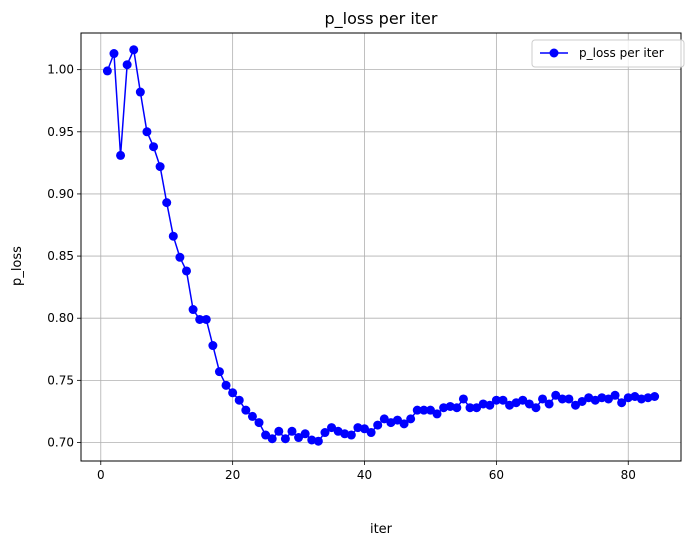 The image size is (700, 547). I want to click on legend: p_loss per iter, so click(608, 53).